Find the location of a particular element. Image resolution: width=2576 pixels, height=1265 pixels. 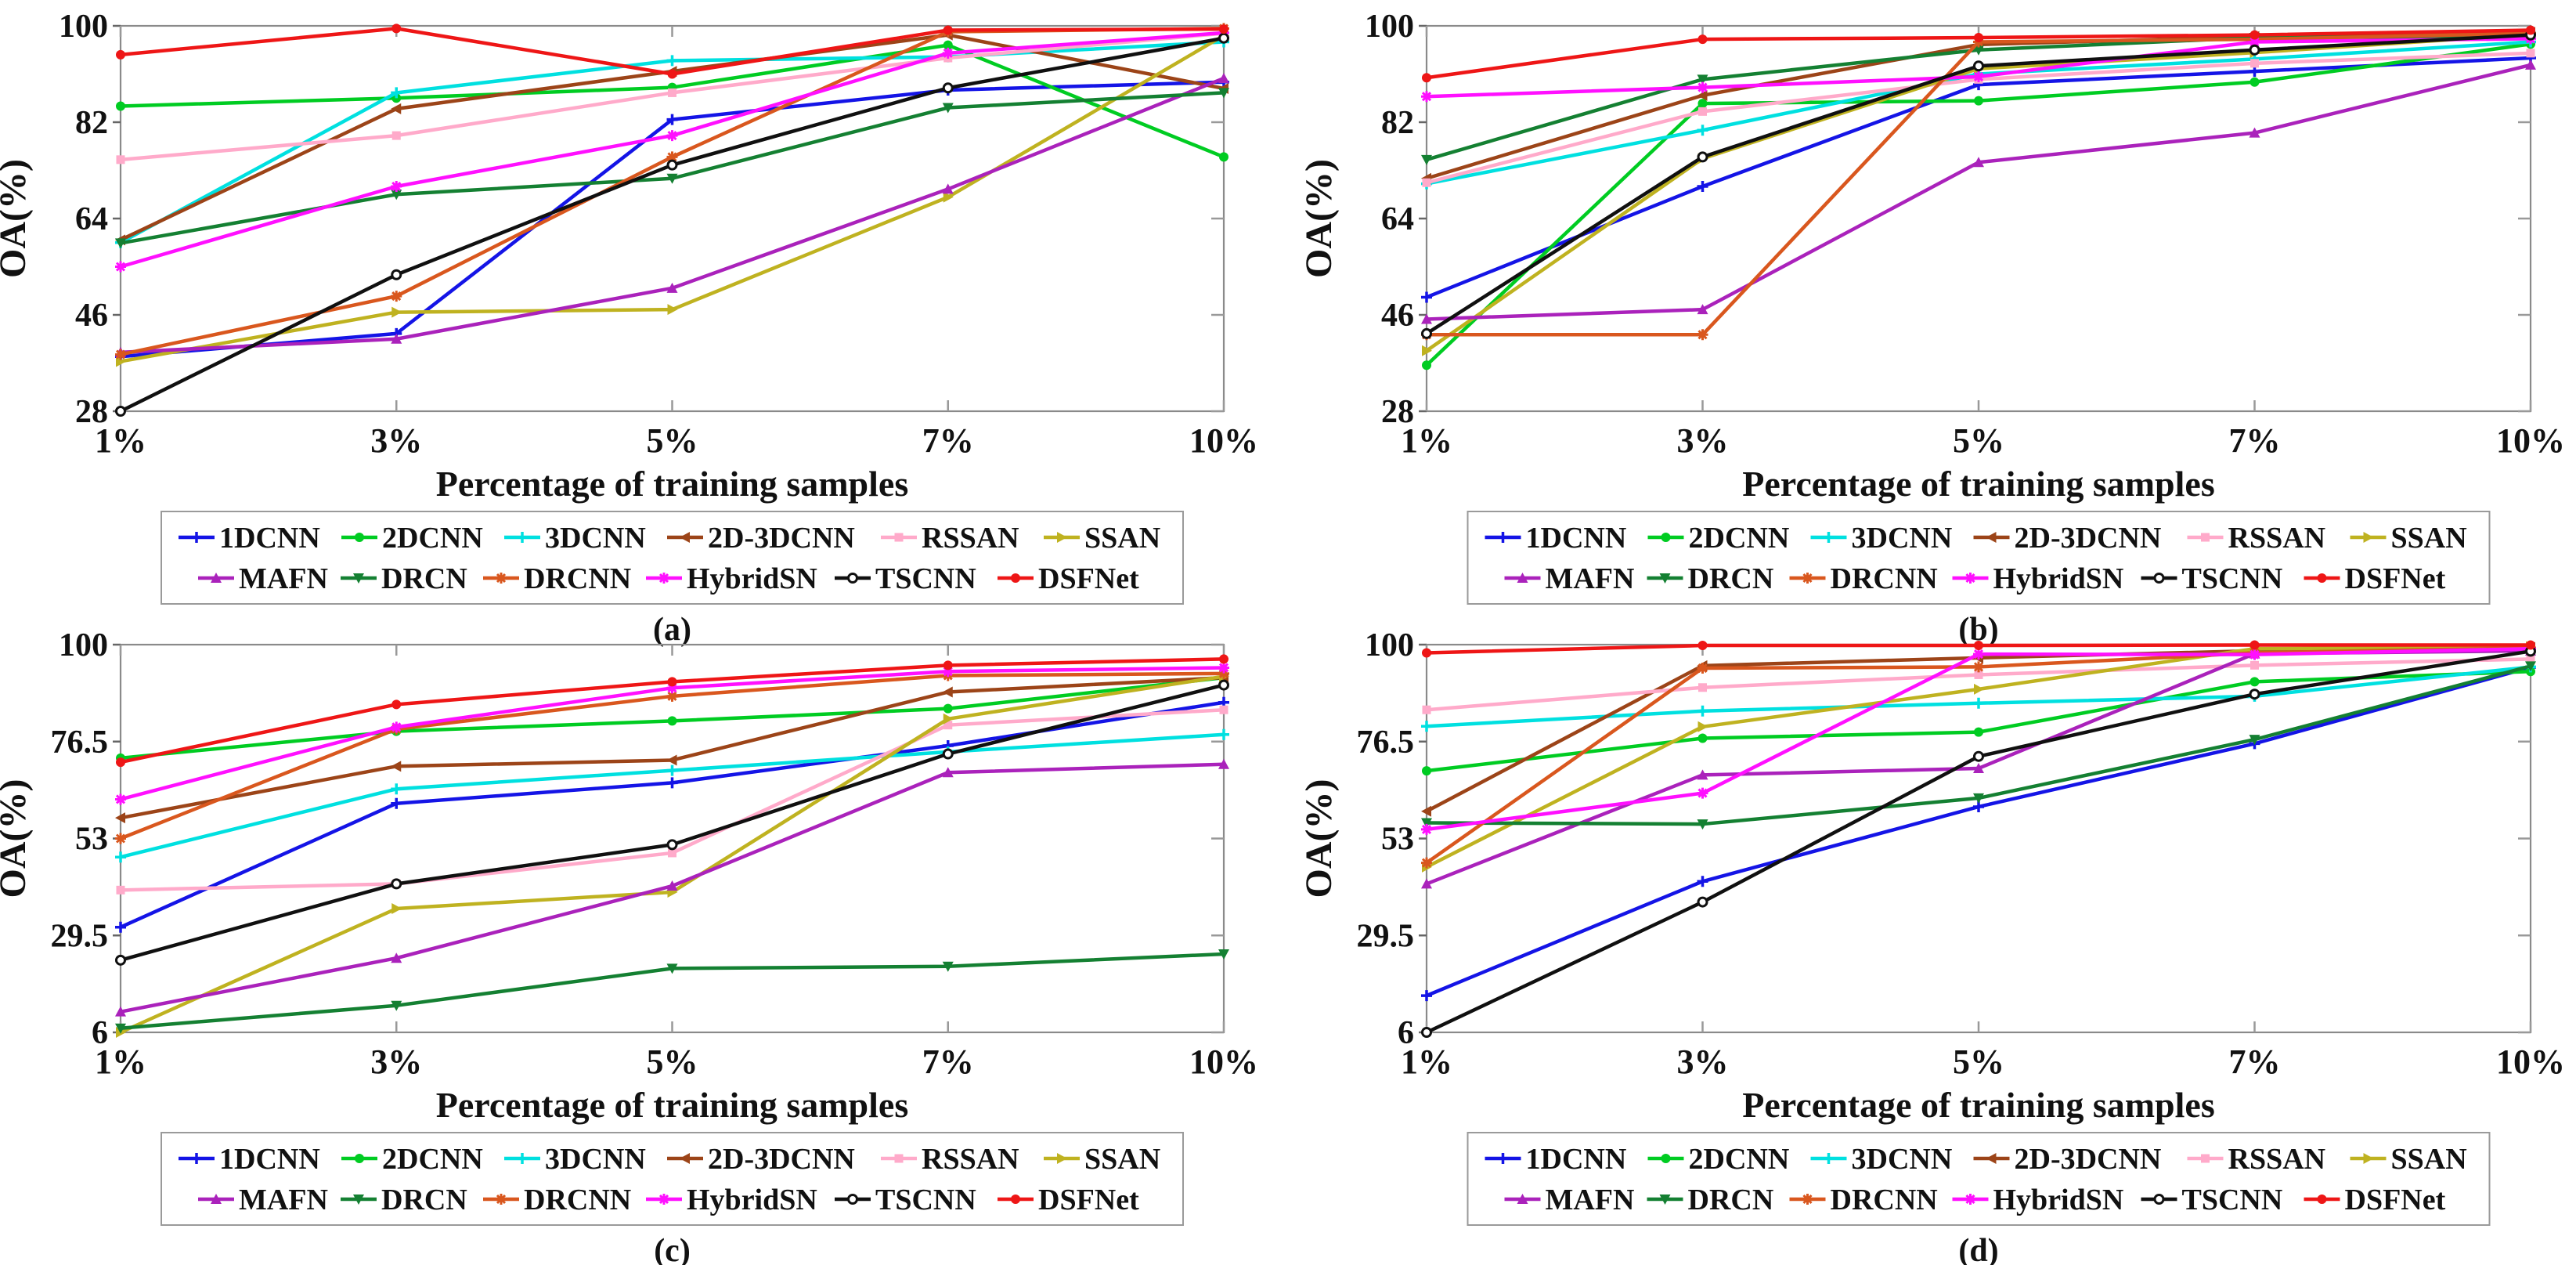

series-DSFNet is located at coordinates (672, 51).